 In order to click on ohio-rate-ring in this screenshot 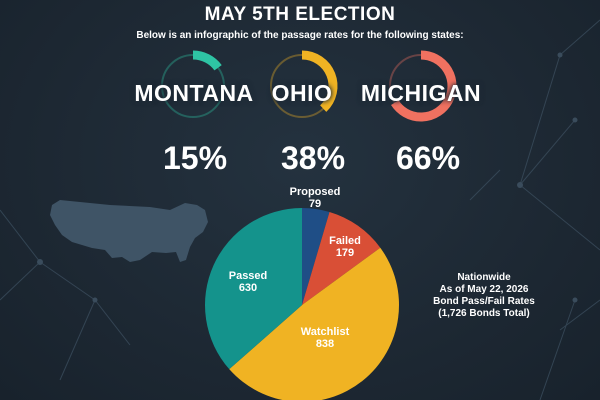, I will do `click(304, 84)`.